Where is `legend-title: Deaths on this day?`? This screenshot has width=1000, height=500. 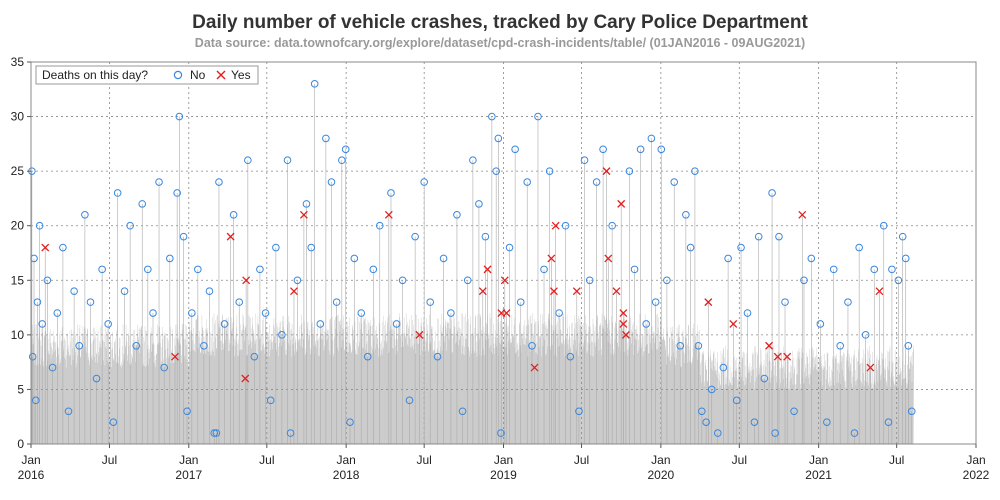 legend-title: Deaths on this day? is located at coordinates (95, 75).